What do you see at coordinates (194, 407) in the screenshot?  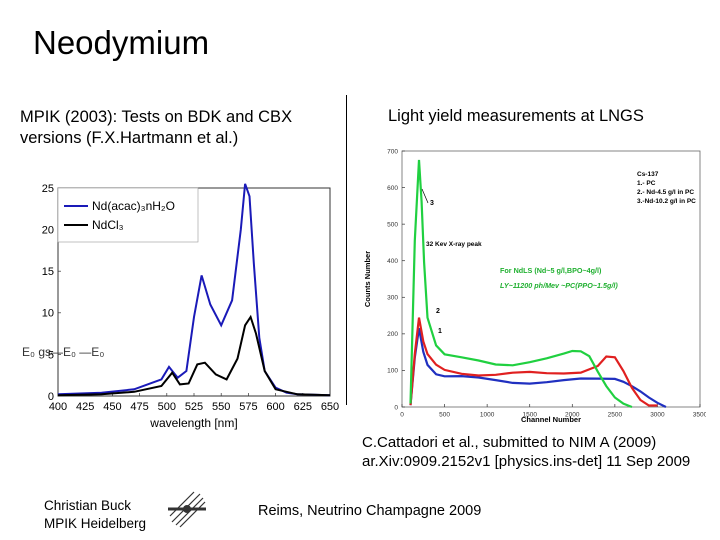 I see `x-tick-label: 525` at bounding box center [194, 407].